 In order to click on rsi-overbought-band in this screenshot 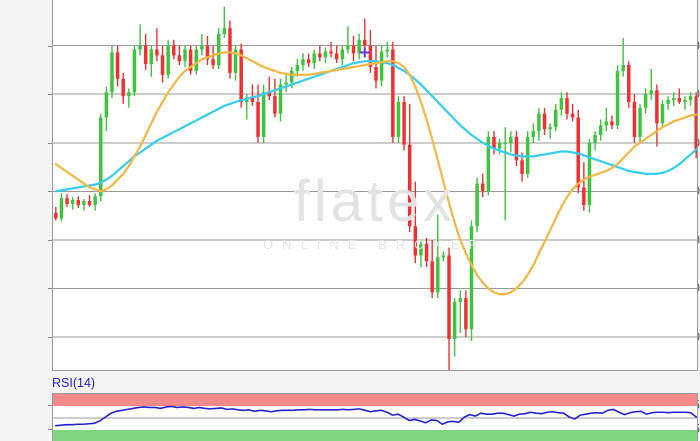, I will do `click(375, 400)`.